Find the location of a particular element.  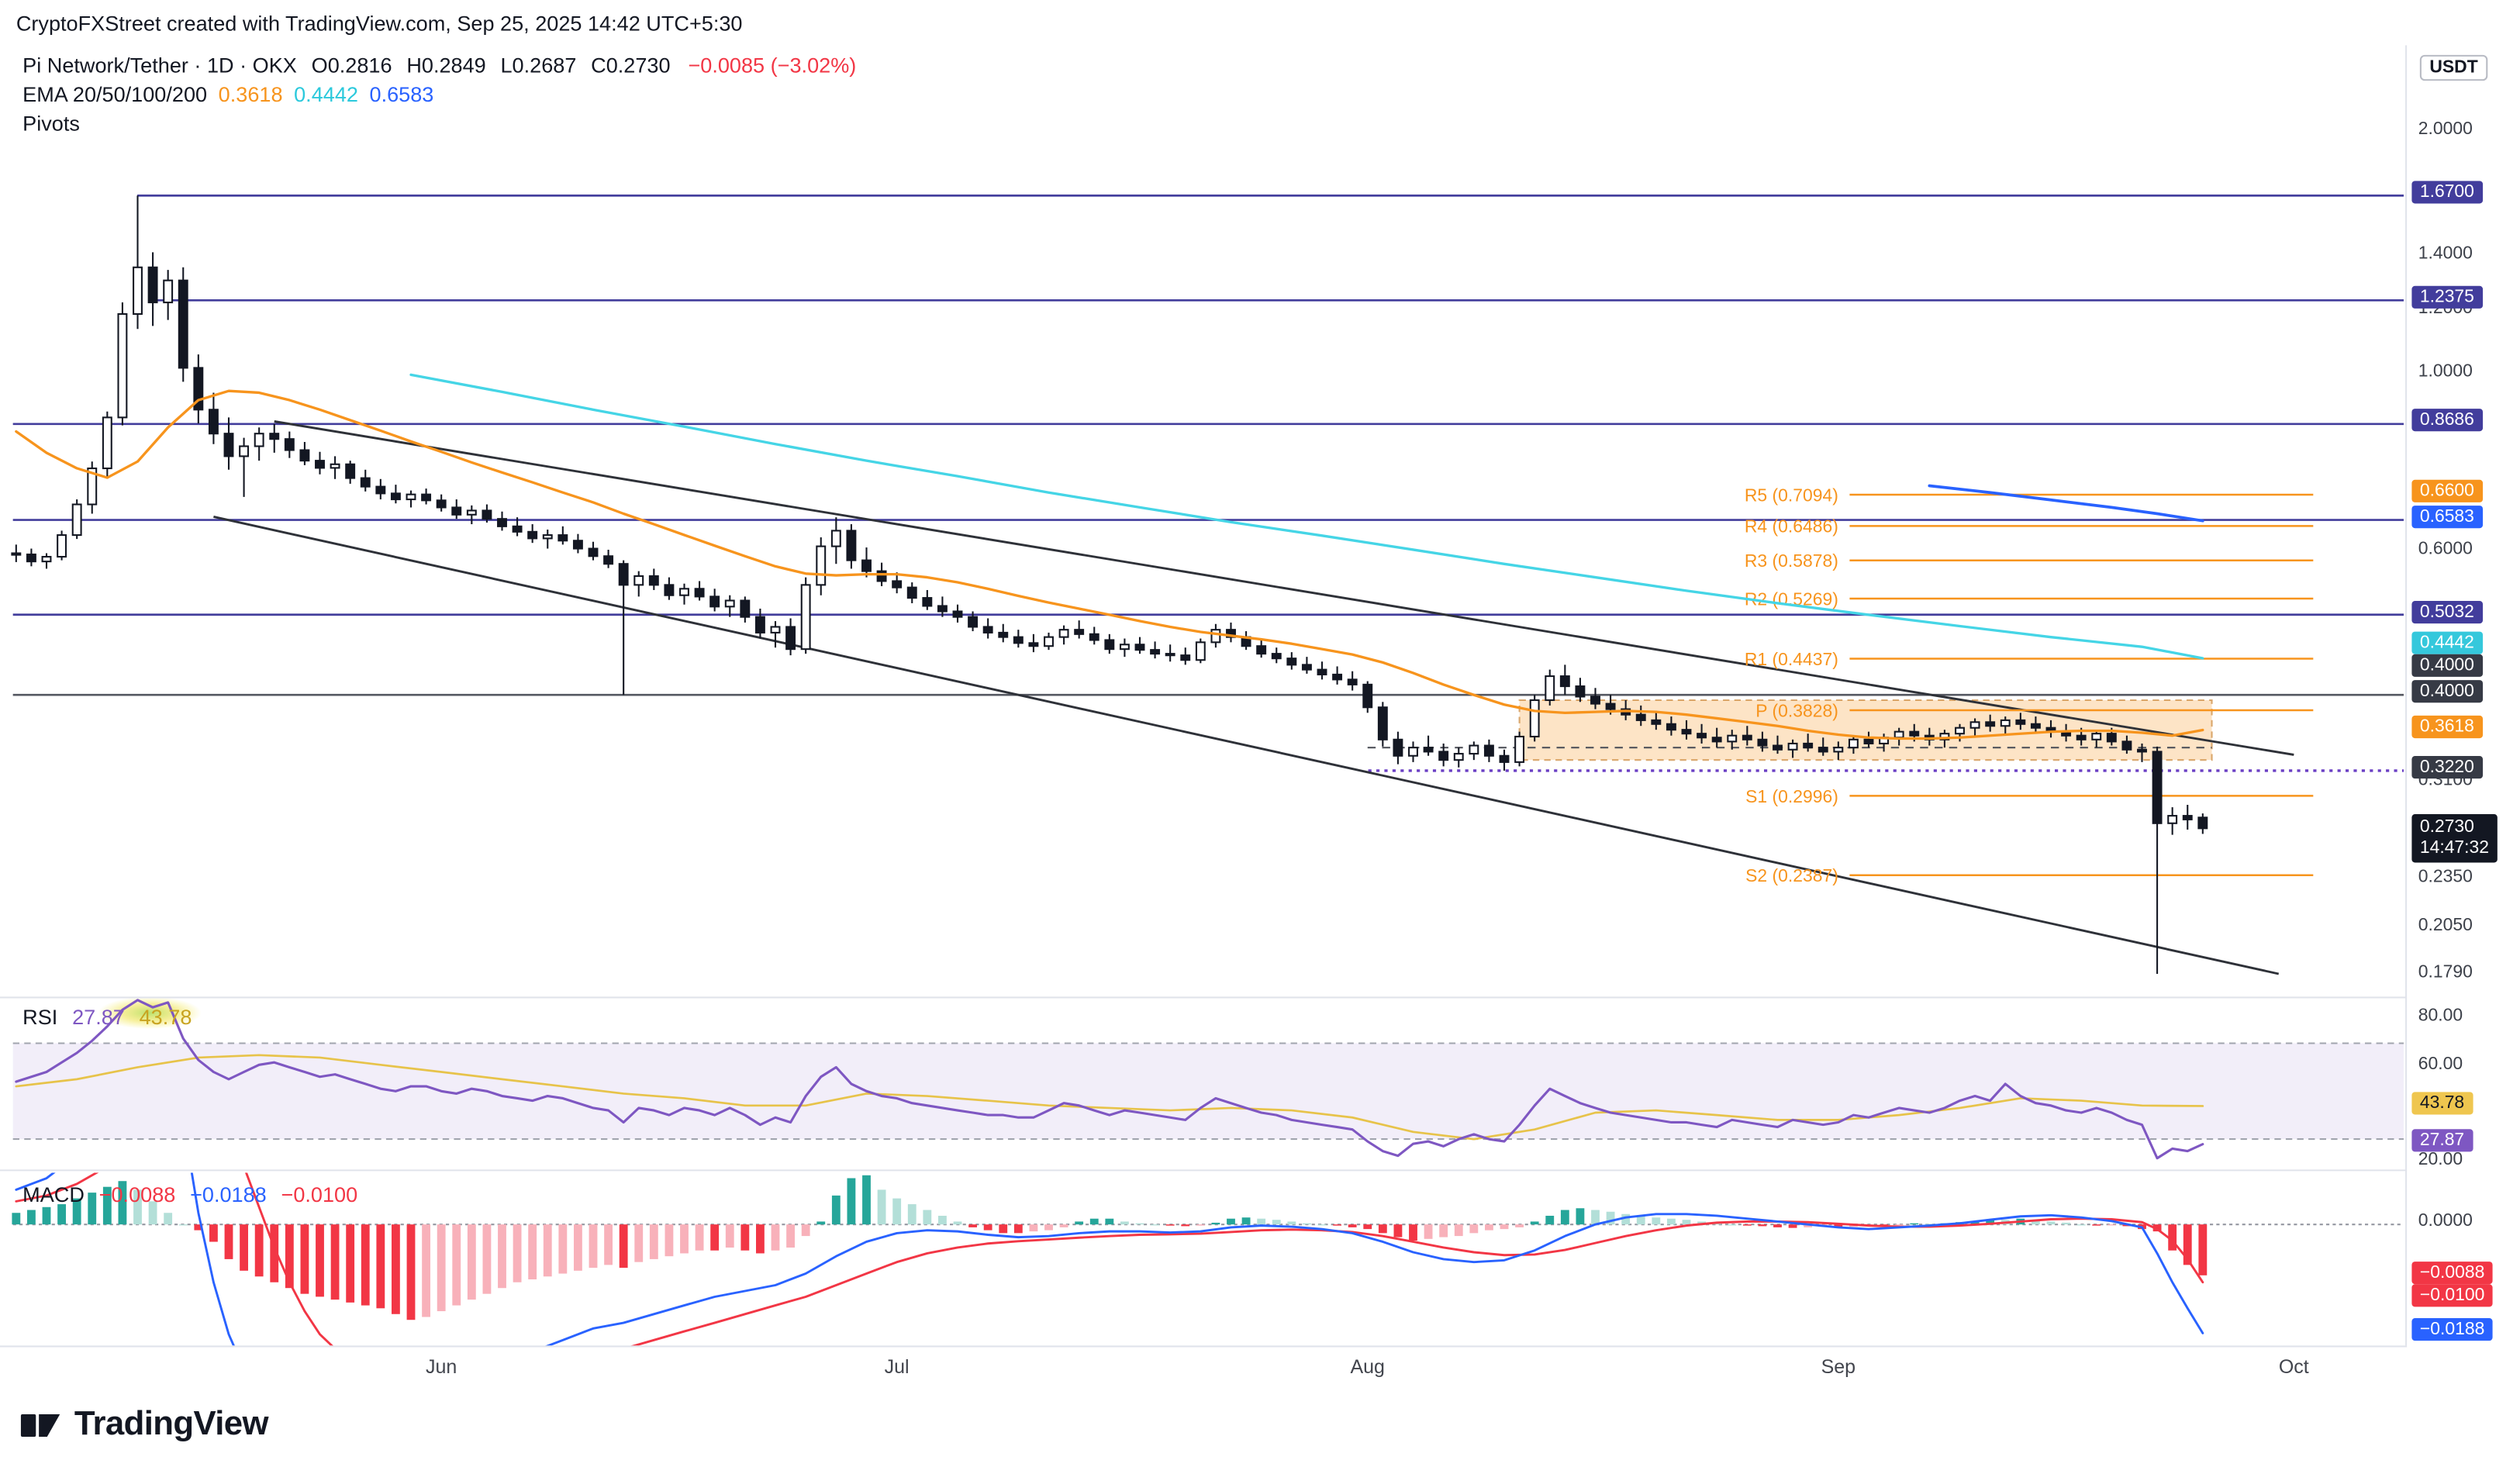

macd-label: MACD is located at coordinates (53, 1194).